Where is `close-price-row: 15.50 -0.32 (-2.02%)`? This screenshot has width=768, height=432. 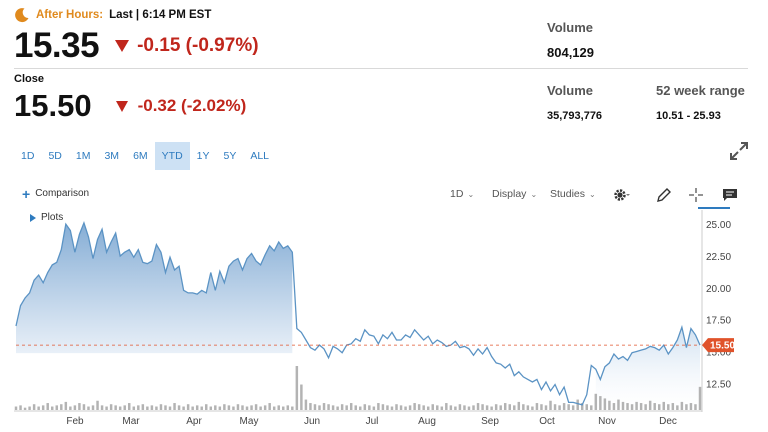
close-price-row: 15.50 -0.32 (-2.02%) is located at coordinates (130, 106).